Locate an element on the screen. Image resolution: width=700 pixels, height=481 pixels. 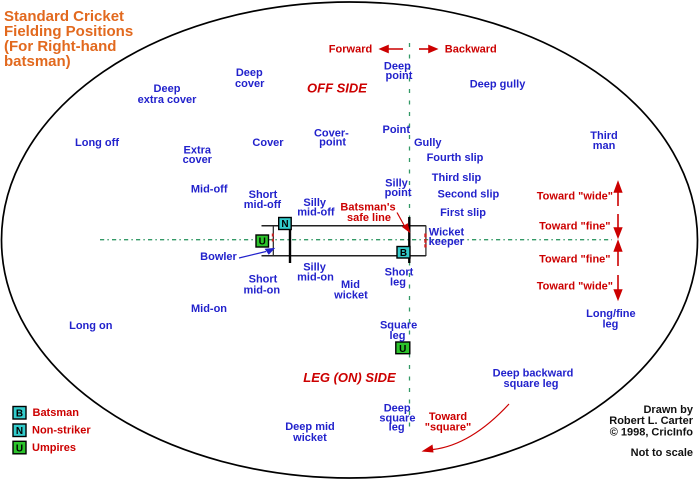
svg-text: Deep backward is located at coordinates (533, 374).